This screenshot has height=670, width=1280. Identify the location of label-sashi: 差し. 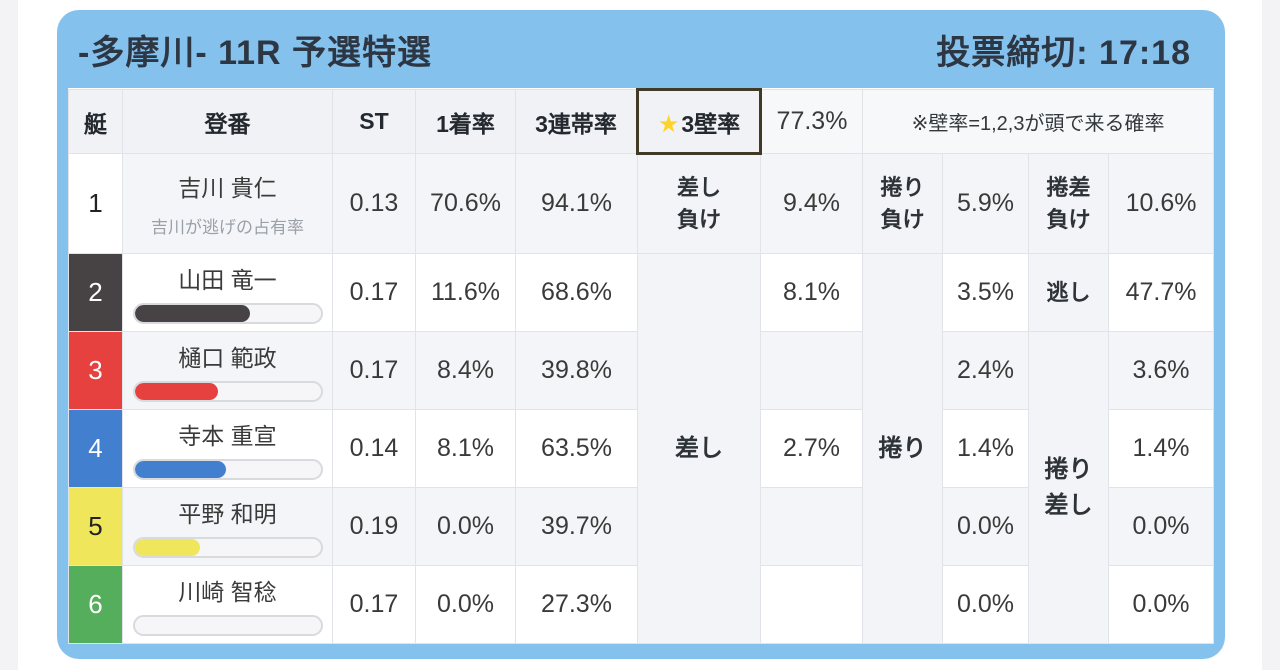
(699, 448).